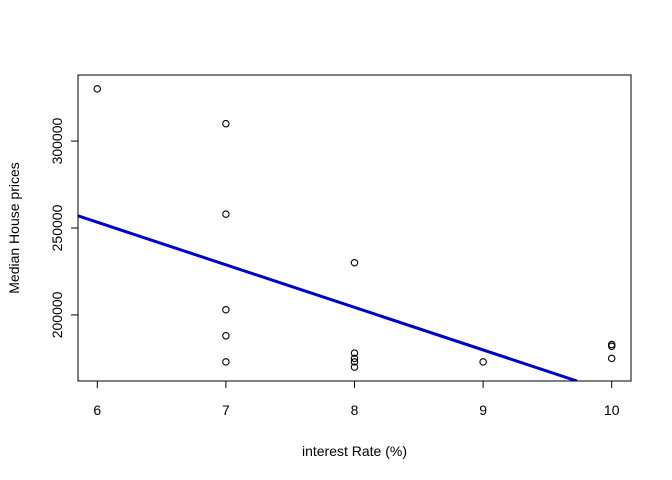  I want to click on y-axis-title: Median House prices, so click(14, 228).